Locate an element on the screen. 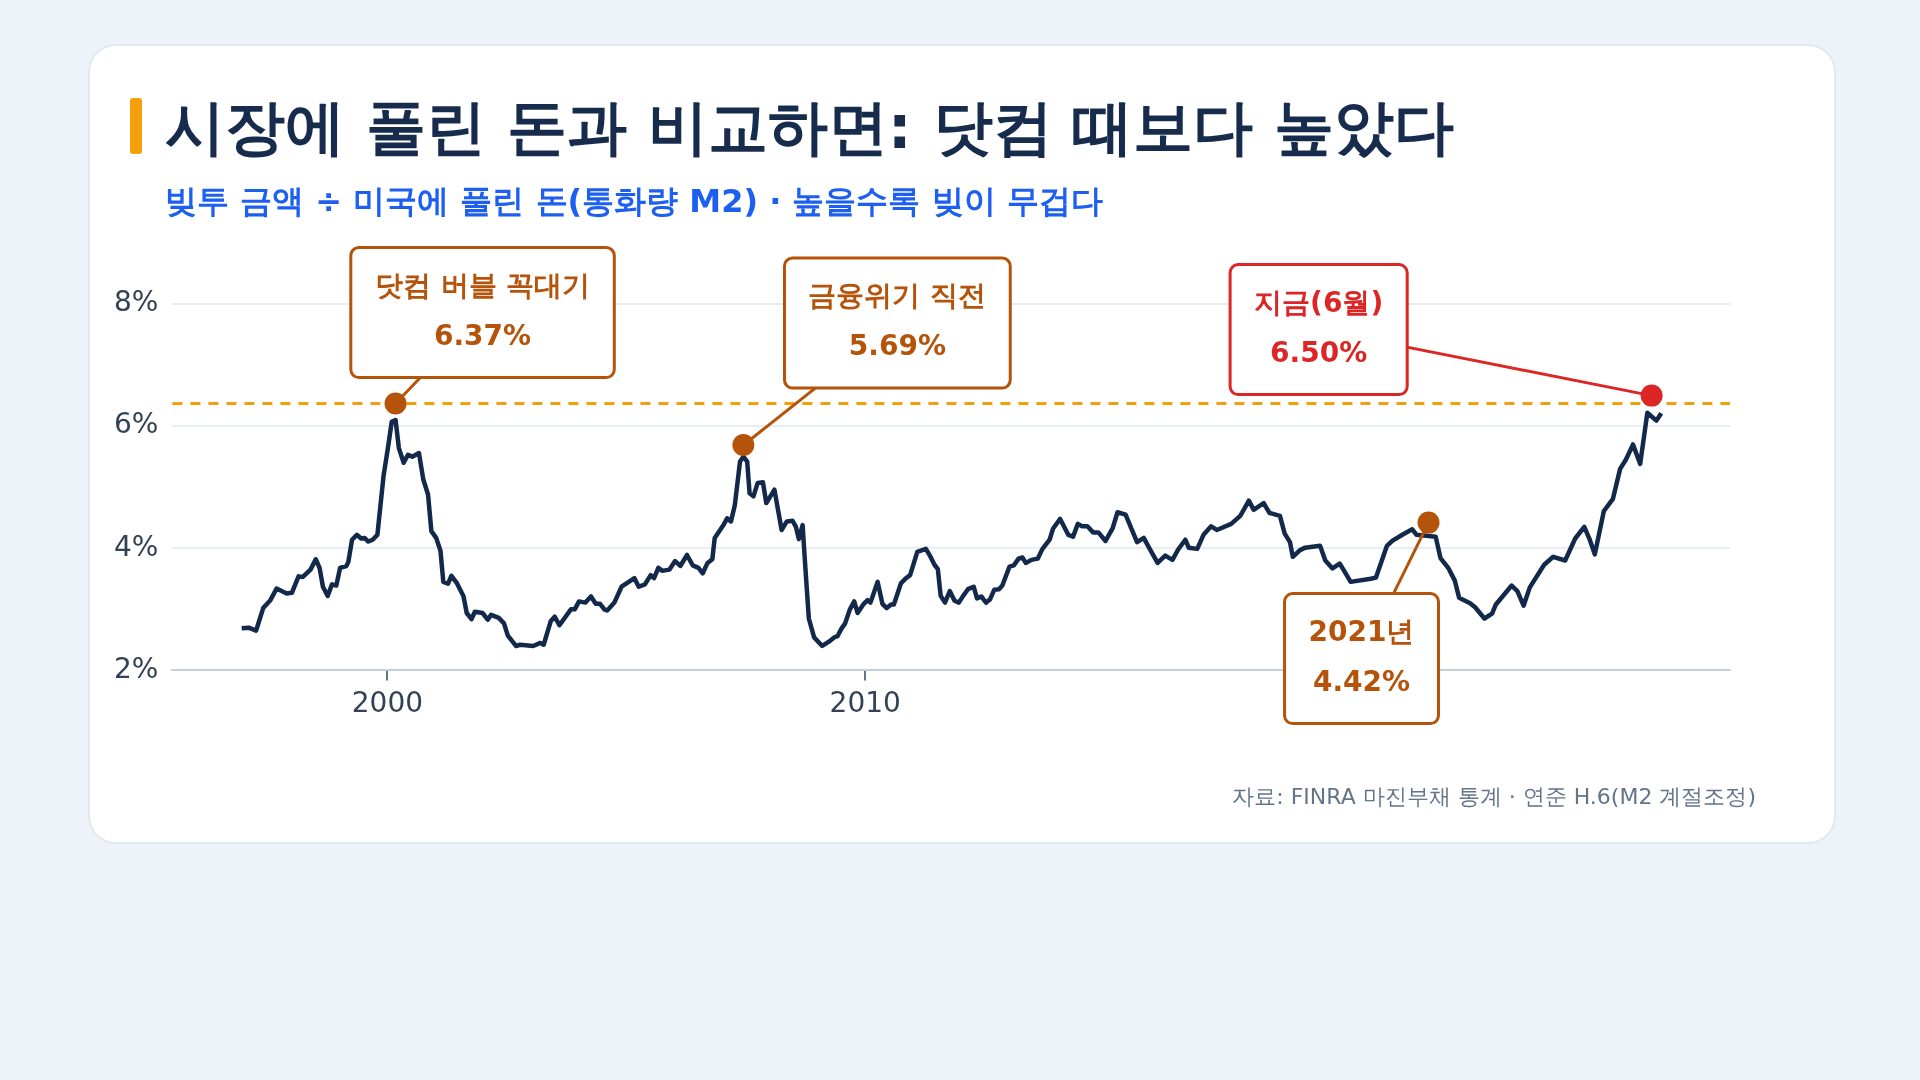 The image size is (1920, 1080). x-tick-label: 2010 is located at coordinates (865, 703).